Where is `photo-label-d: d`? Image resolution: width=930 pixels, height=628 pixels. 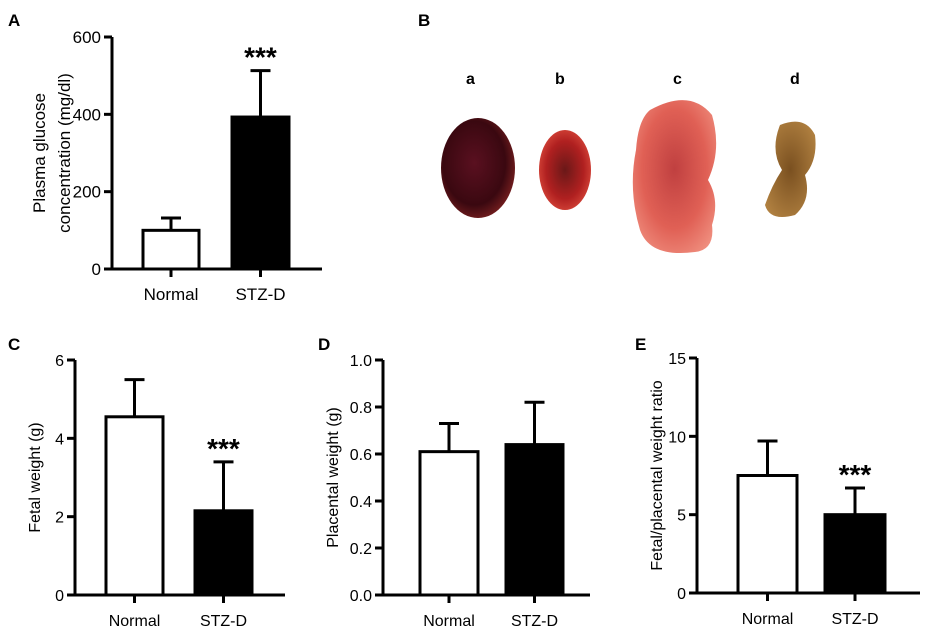 photo-label-d: d is located at coordinates (795, 79).